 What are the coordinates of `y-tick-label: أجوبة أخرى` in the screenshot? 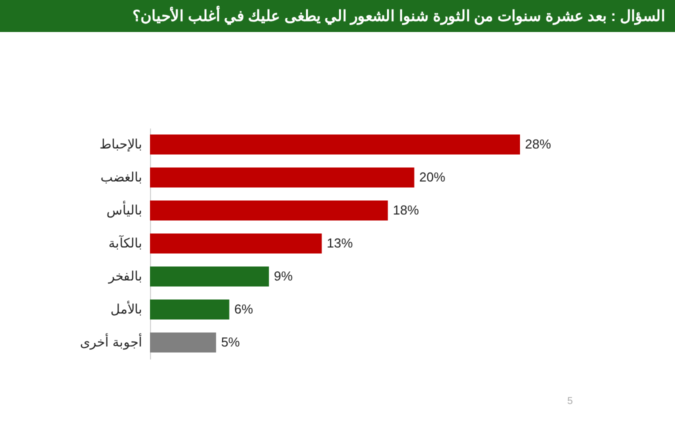 It's located at (111, 342).